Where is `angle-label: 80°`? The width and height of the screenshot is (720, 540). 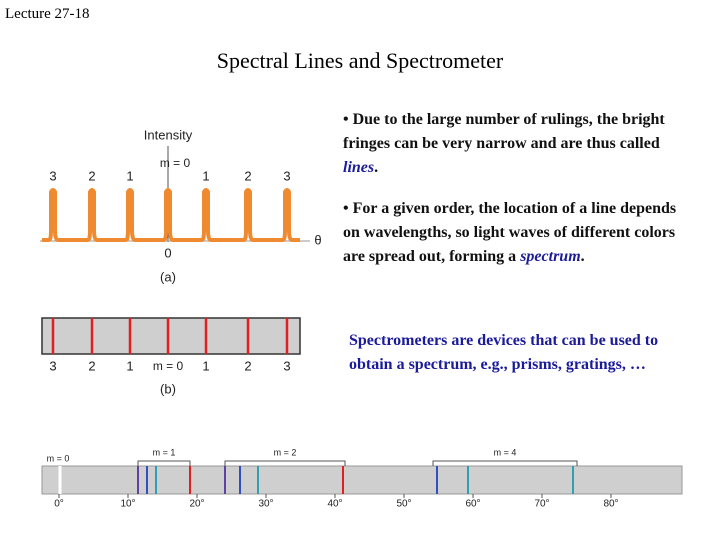
angle-label: 80° is located at coordinates (610, 504).